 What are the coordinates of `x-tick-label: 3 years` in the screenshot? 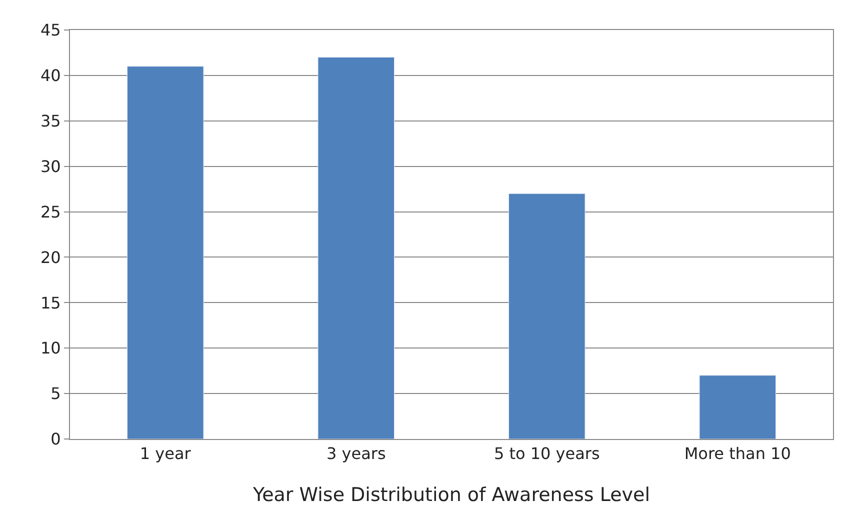 It's located at (356, 454).